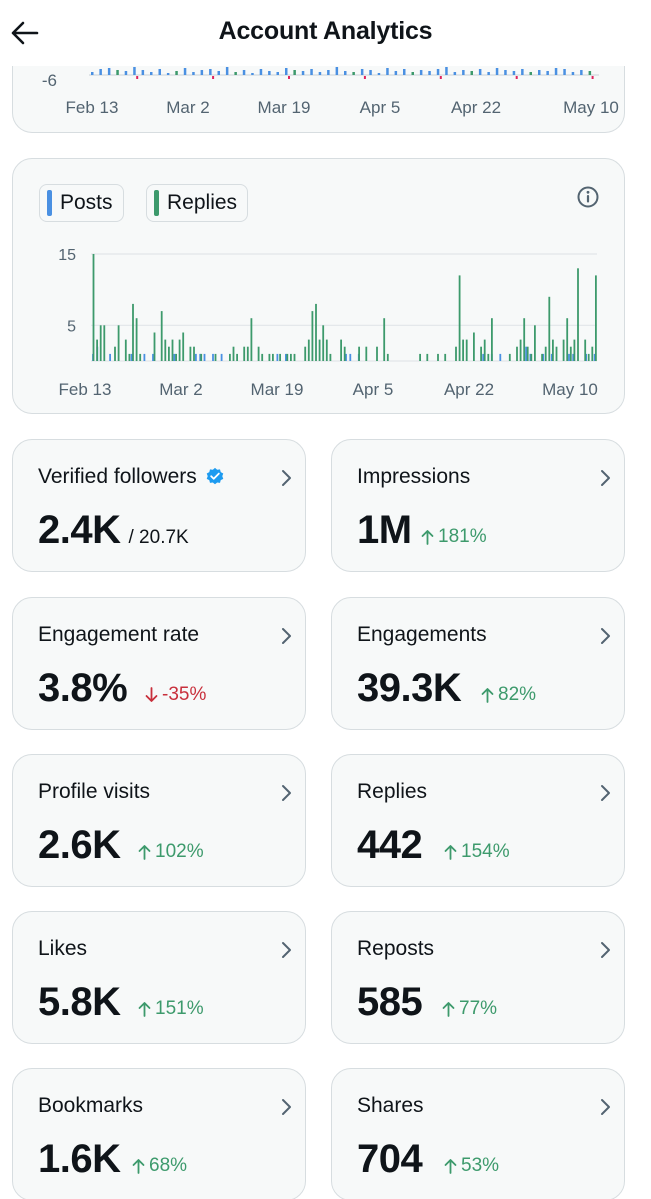  Describe the element at coordinates (508, 695) in the screenshot. I see `stat-change: 82%` at that location.